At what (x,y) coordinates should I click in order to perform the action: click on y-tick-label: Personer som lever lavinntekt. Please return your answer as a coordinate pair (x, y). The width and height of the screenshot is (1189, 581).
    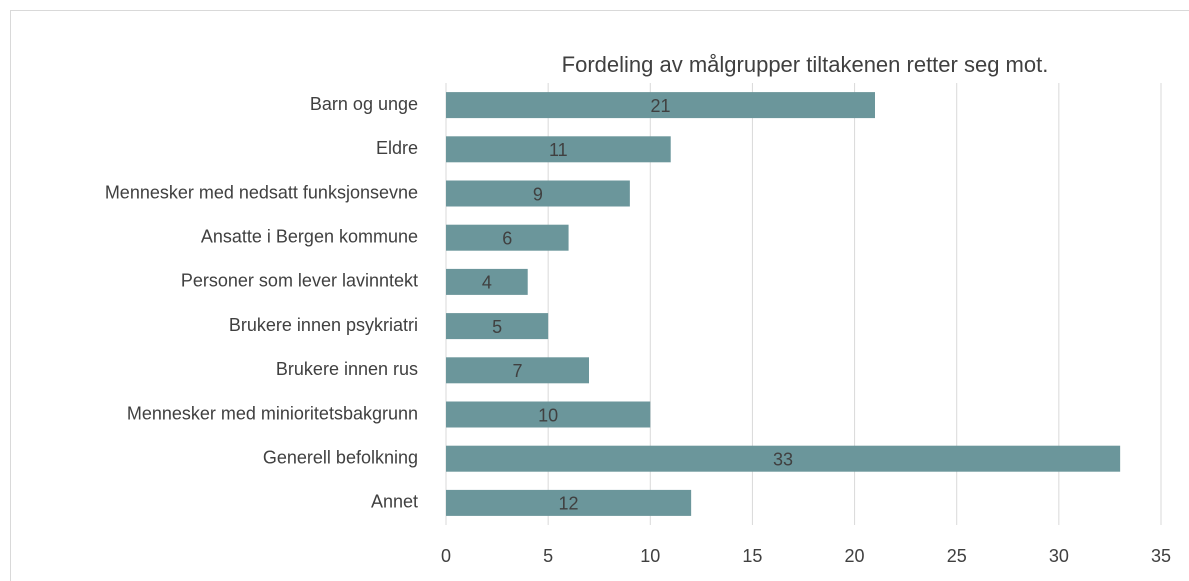
    Looking at the image, I should click on (299, 281).